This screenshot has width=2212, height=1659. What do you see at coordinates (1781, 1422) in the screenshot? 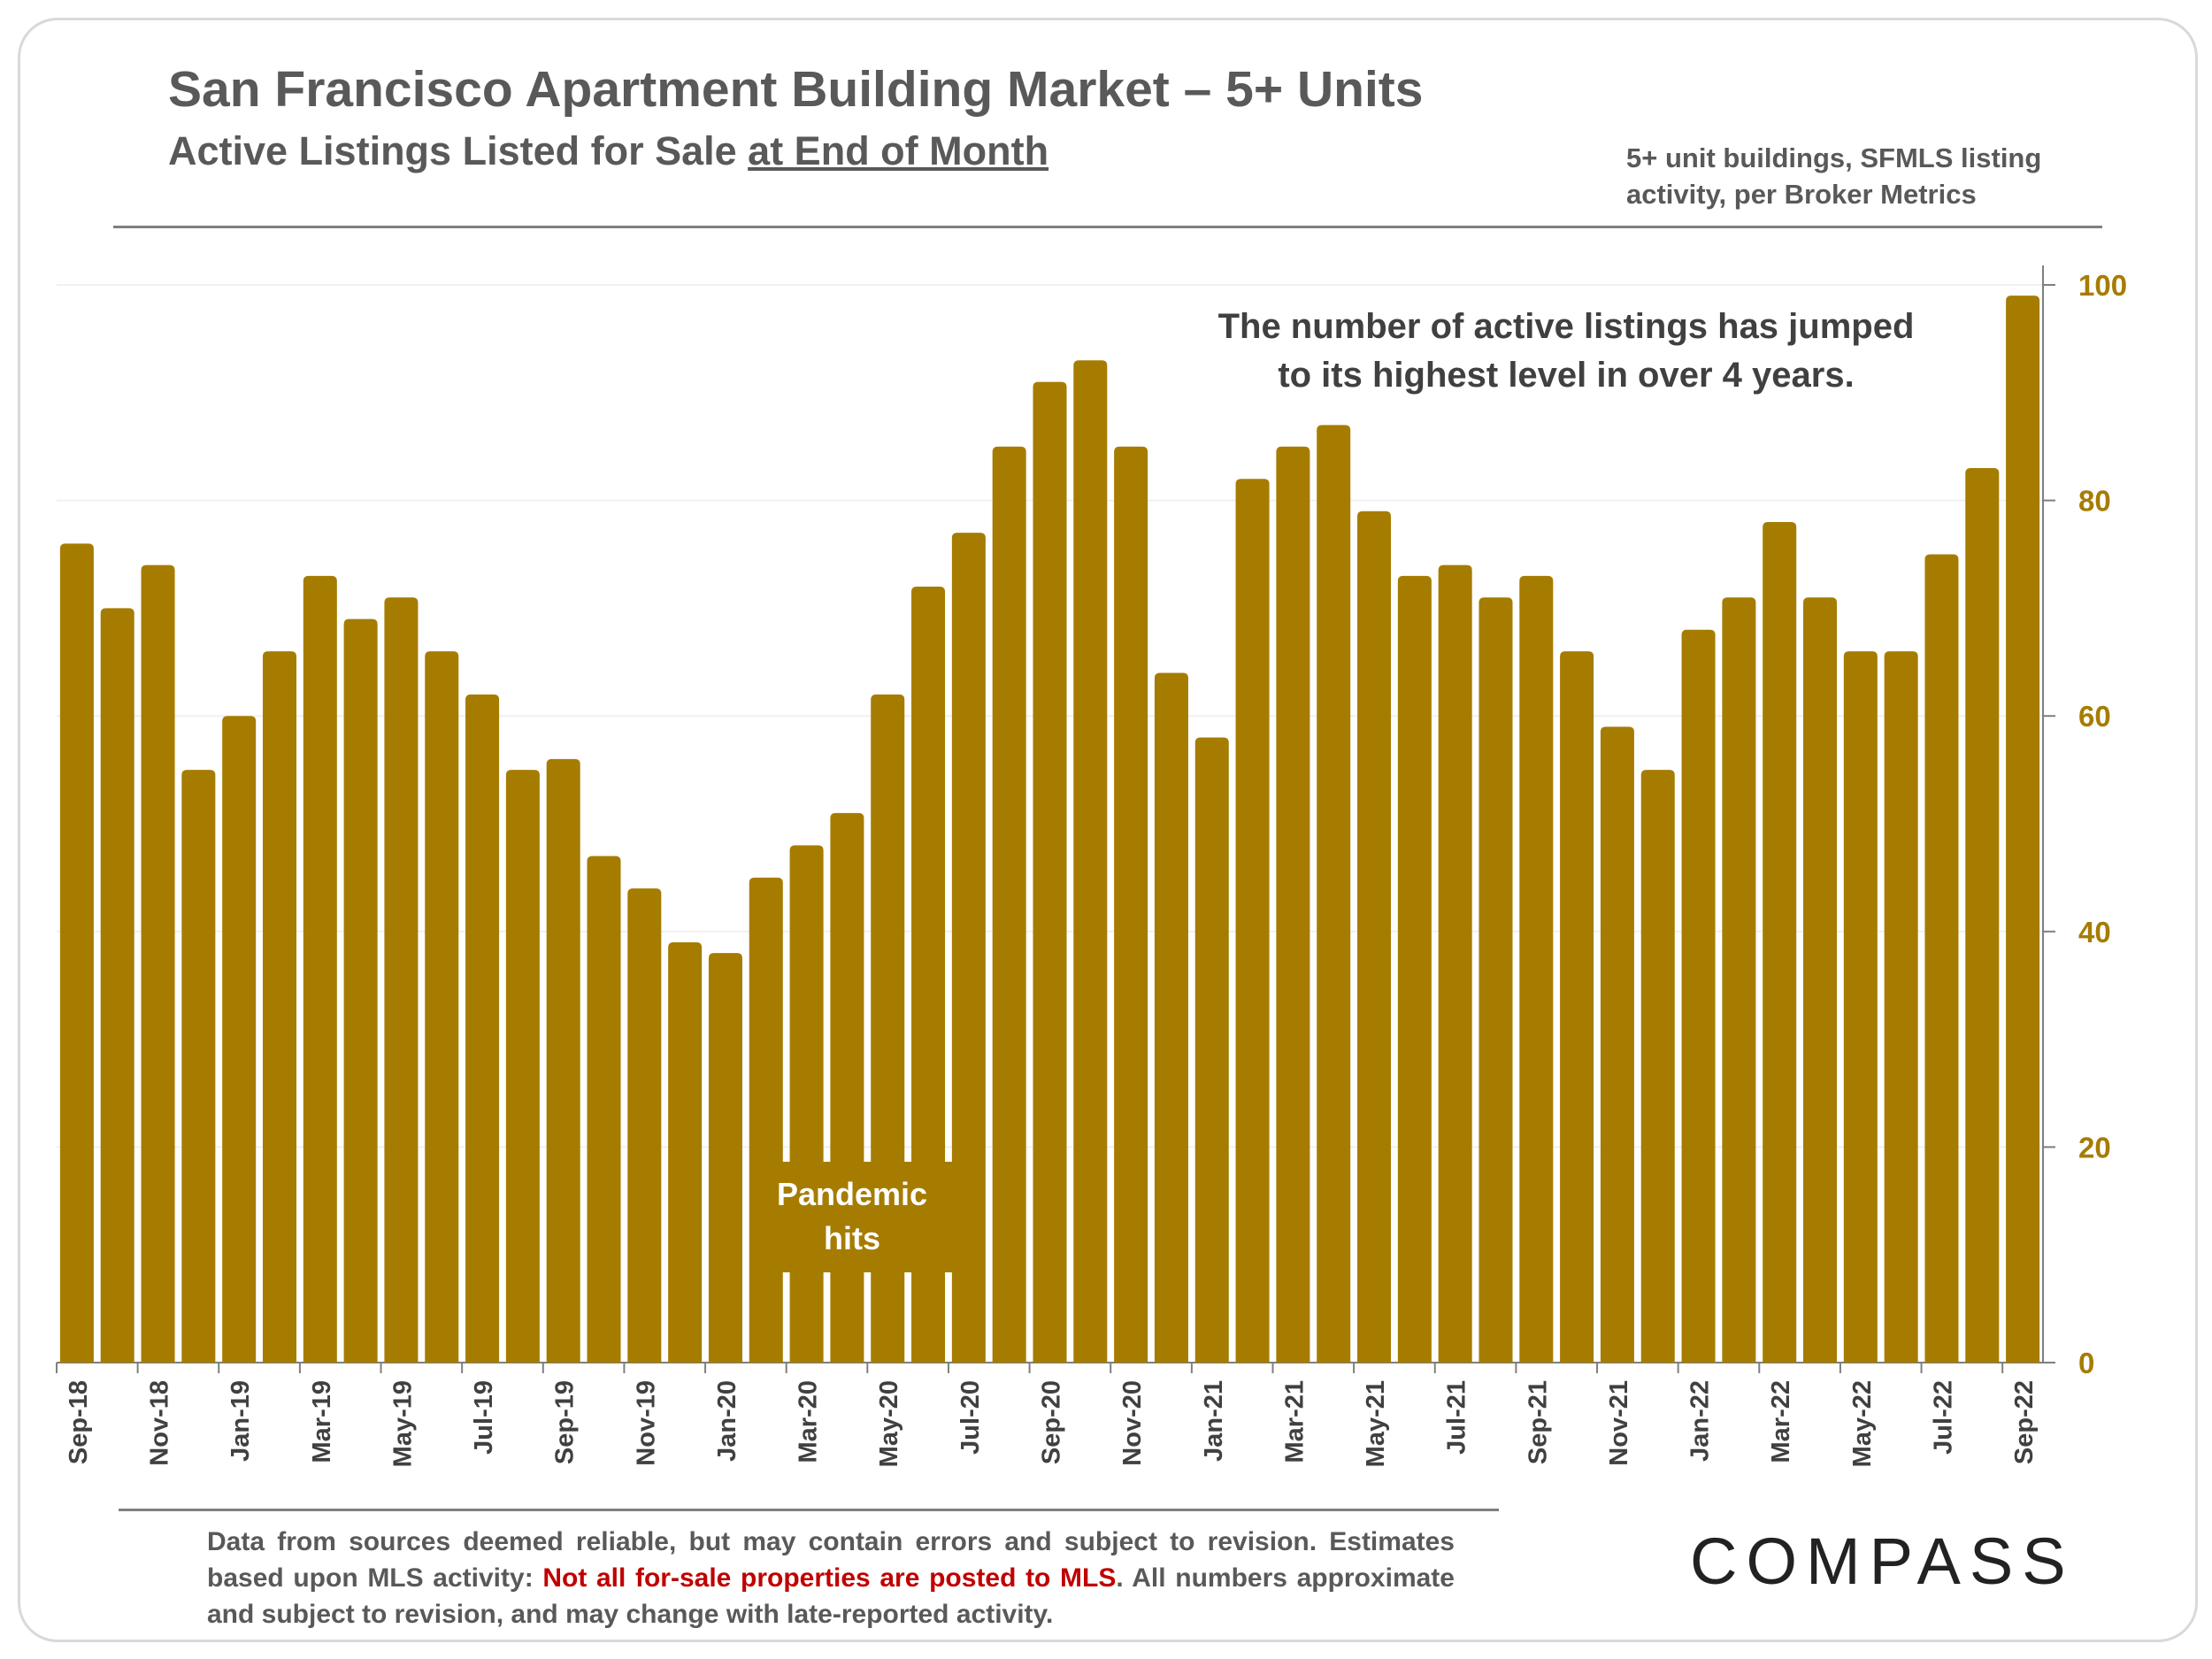
I see `x-tick-label: Mar-22` at bounding box center [1781, 1422].